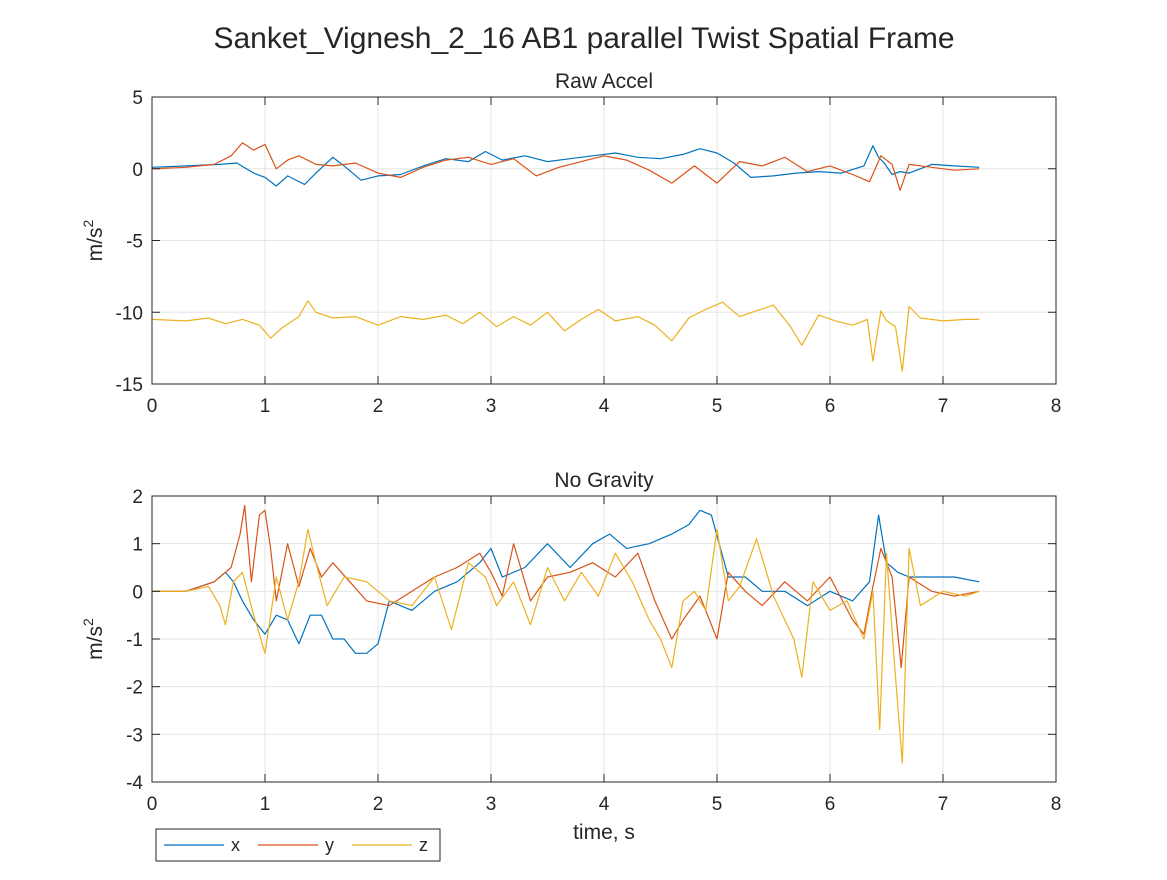 This screenshot has width=1167, height=880. I want to click on y-tick-label: 1, so click(137, 545).